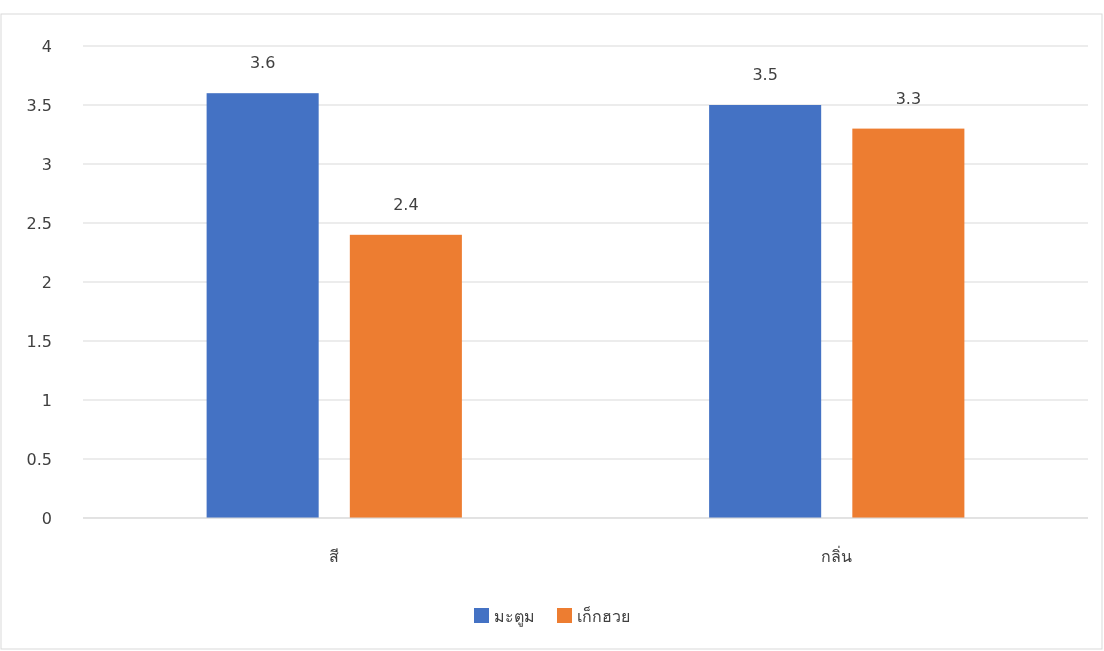  What do you see at coordinates (514, 617) in the screenshot?
I see `legend-label: มะตูม` at bounding box center [514, 617].